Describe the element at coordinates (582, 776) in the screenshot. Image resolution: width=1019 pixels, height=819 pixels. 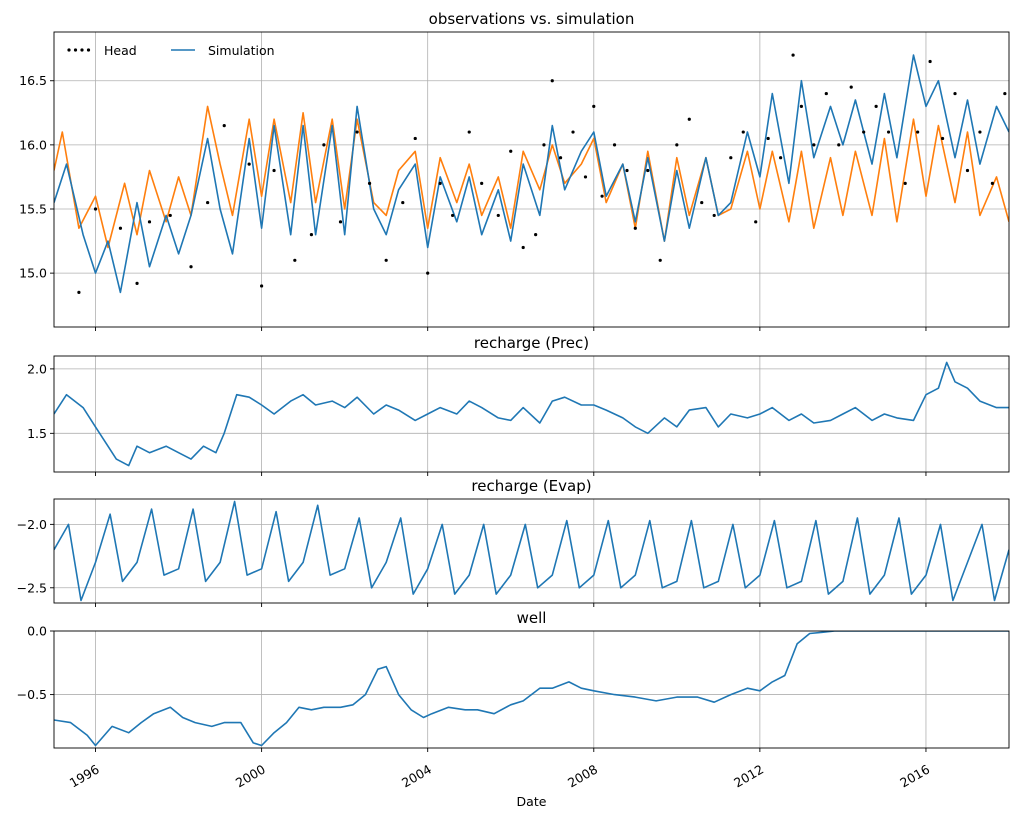
I see `x-tick-label: 2008` at that location.